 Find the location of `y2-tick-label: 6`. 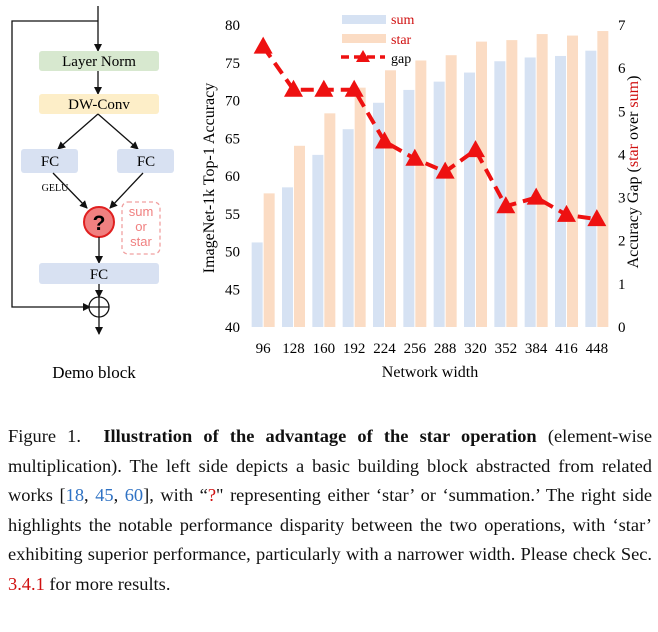

y2-tick-label: 6 is located at coordinates (622, 69).